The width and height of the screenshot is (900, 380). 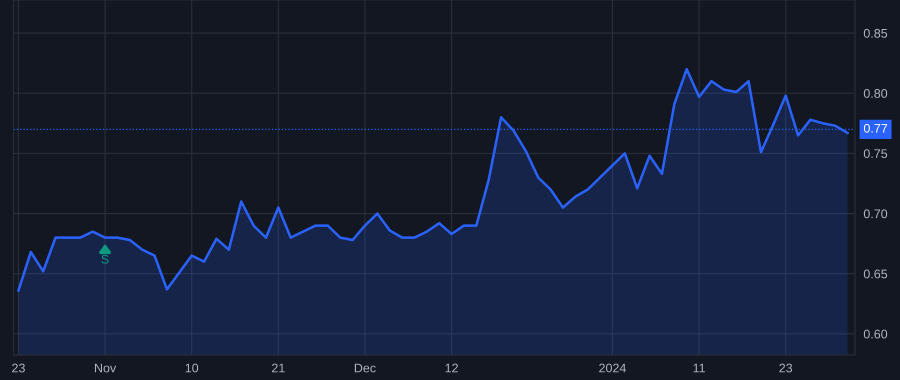 What do you see at coordinates (612, 368) in the screenshot?
I see `x-tick-label: 2024` at bounding box center [612, 368].